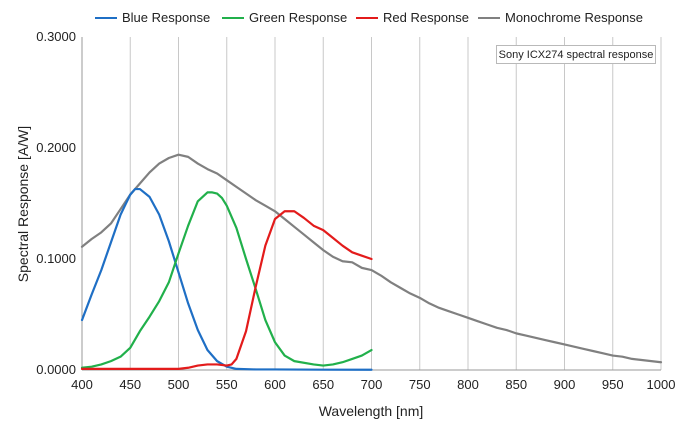 The width and height of the screenshot is (690, 428). I want to click on y-tick-label: 0.3000, so click(56, 36).